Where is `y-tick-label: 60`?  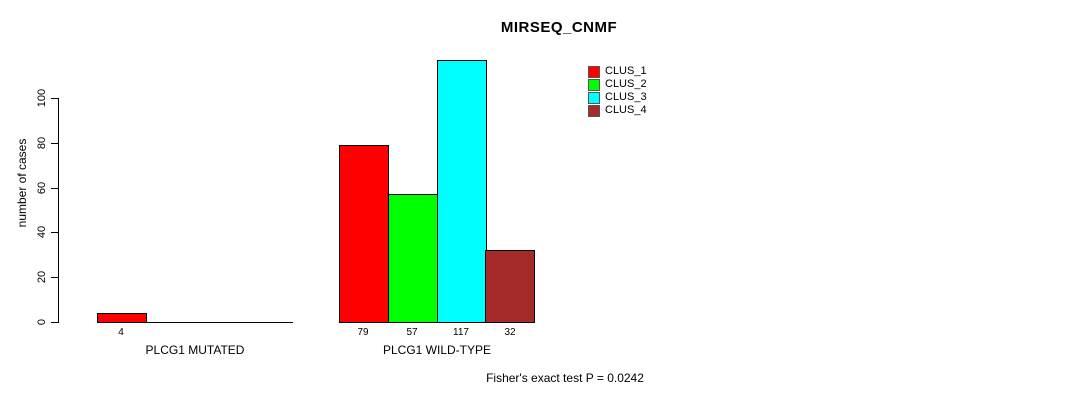 y-tick-label: 60 is located at coordinates (42, 188).